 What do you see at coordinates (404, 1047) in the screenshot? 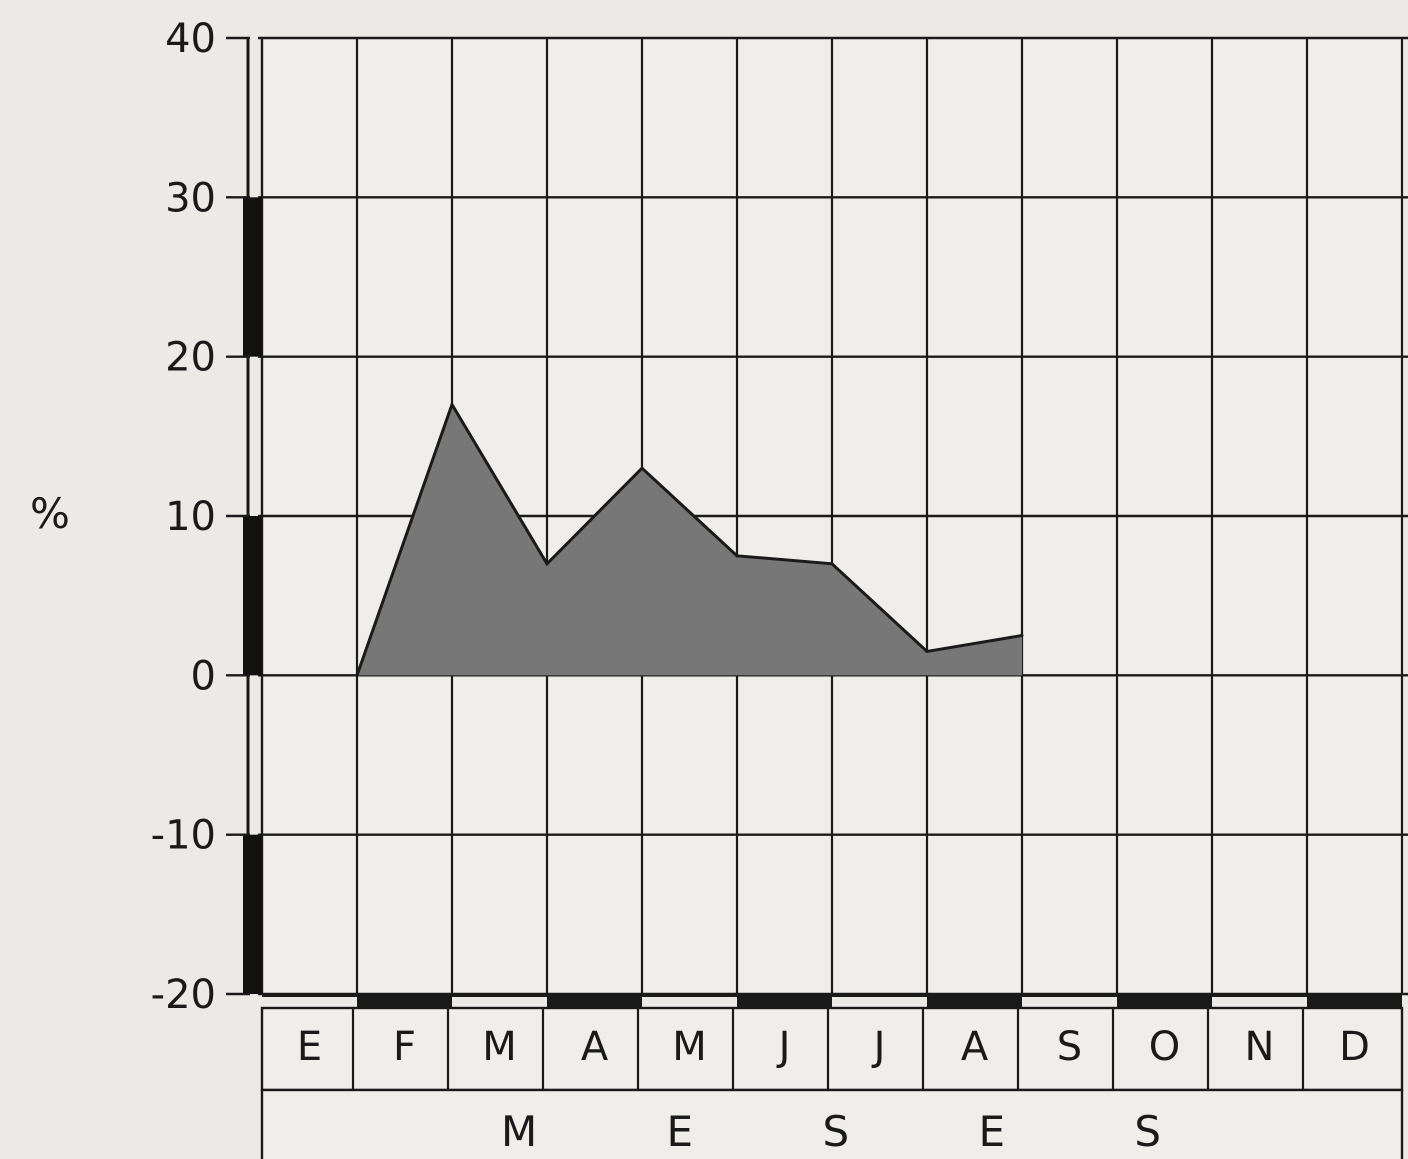
I see `month-label-1: F` at bounding box center [404, 1047].